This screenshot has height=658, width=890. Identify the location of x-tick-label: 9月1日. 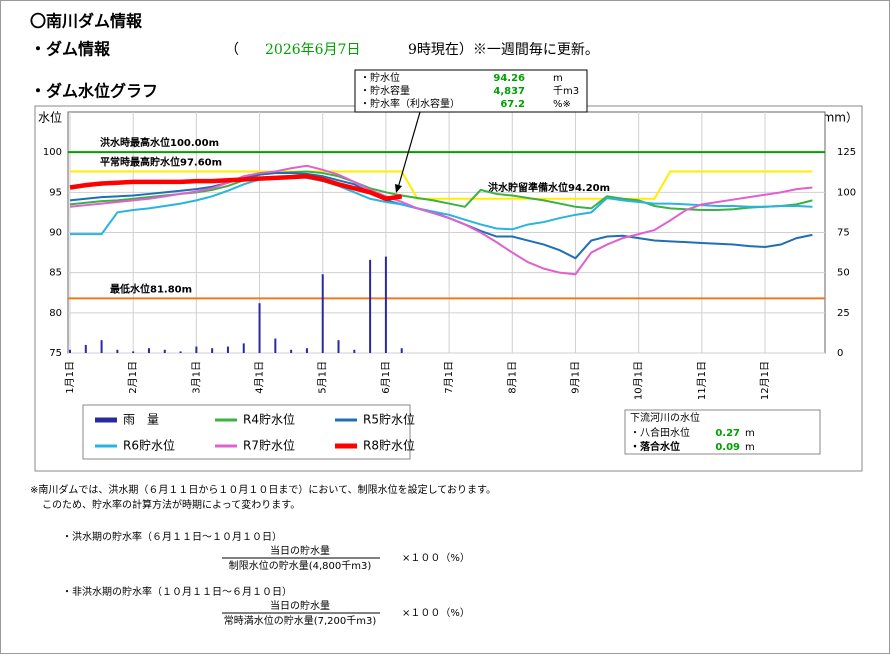
(575, 377).